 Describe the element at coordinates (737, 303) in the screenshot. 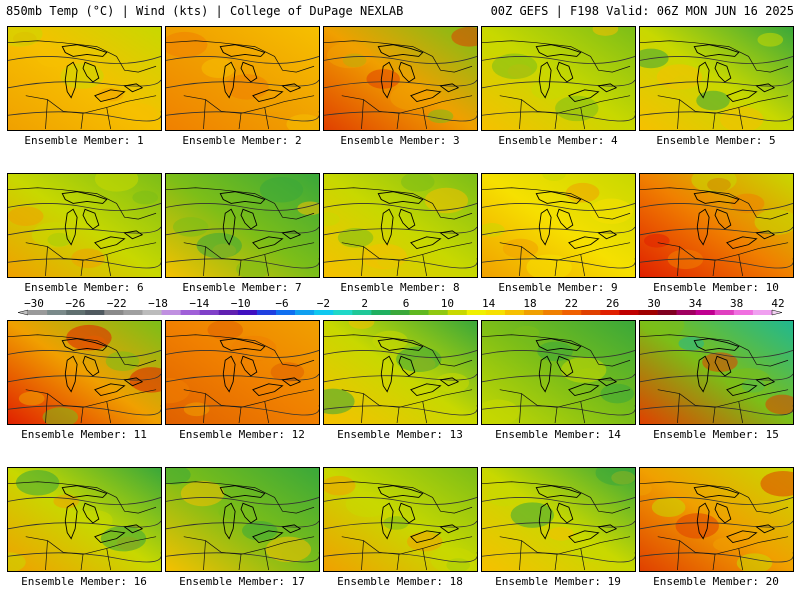

I see `colorbar-tick-label: 38` at that location.